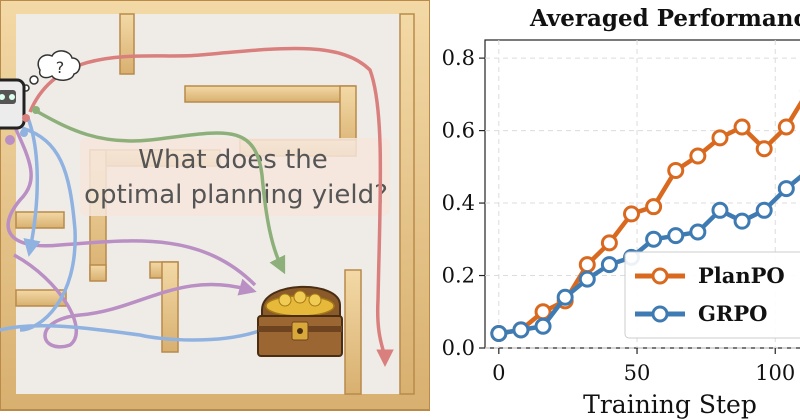 The height and width of the screenshot is (420, 800). I want to click on y-tick-label: 0.6, so click(458, 131).